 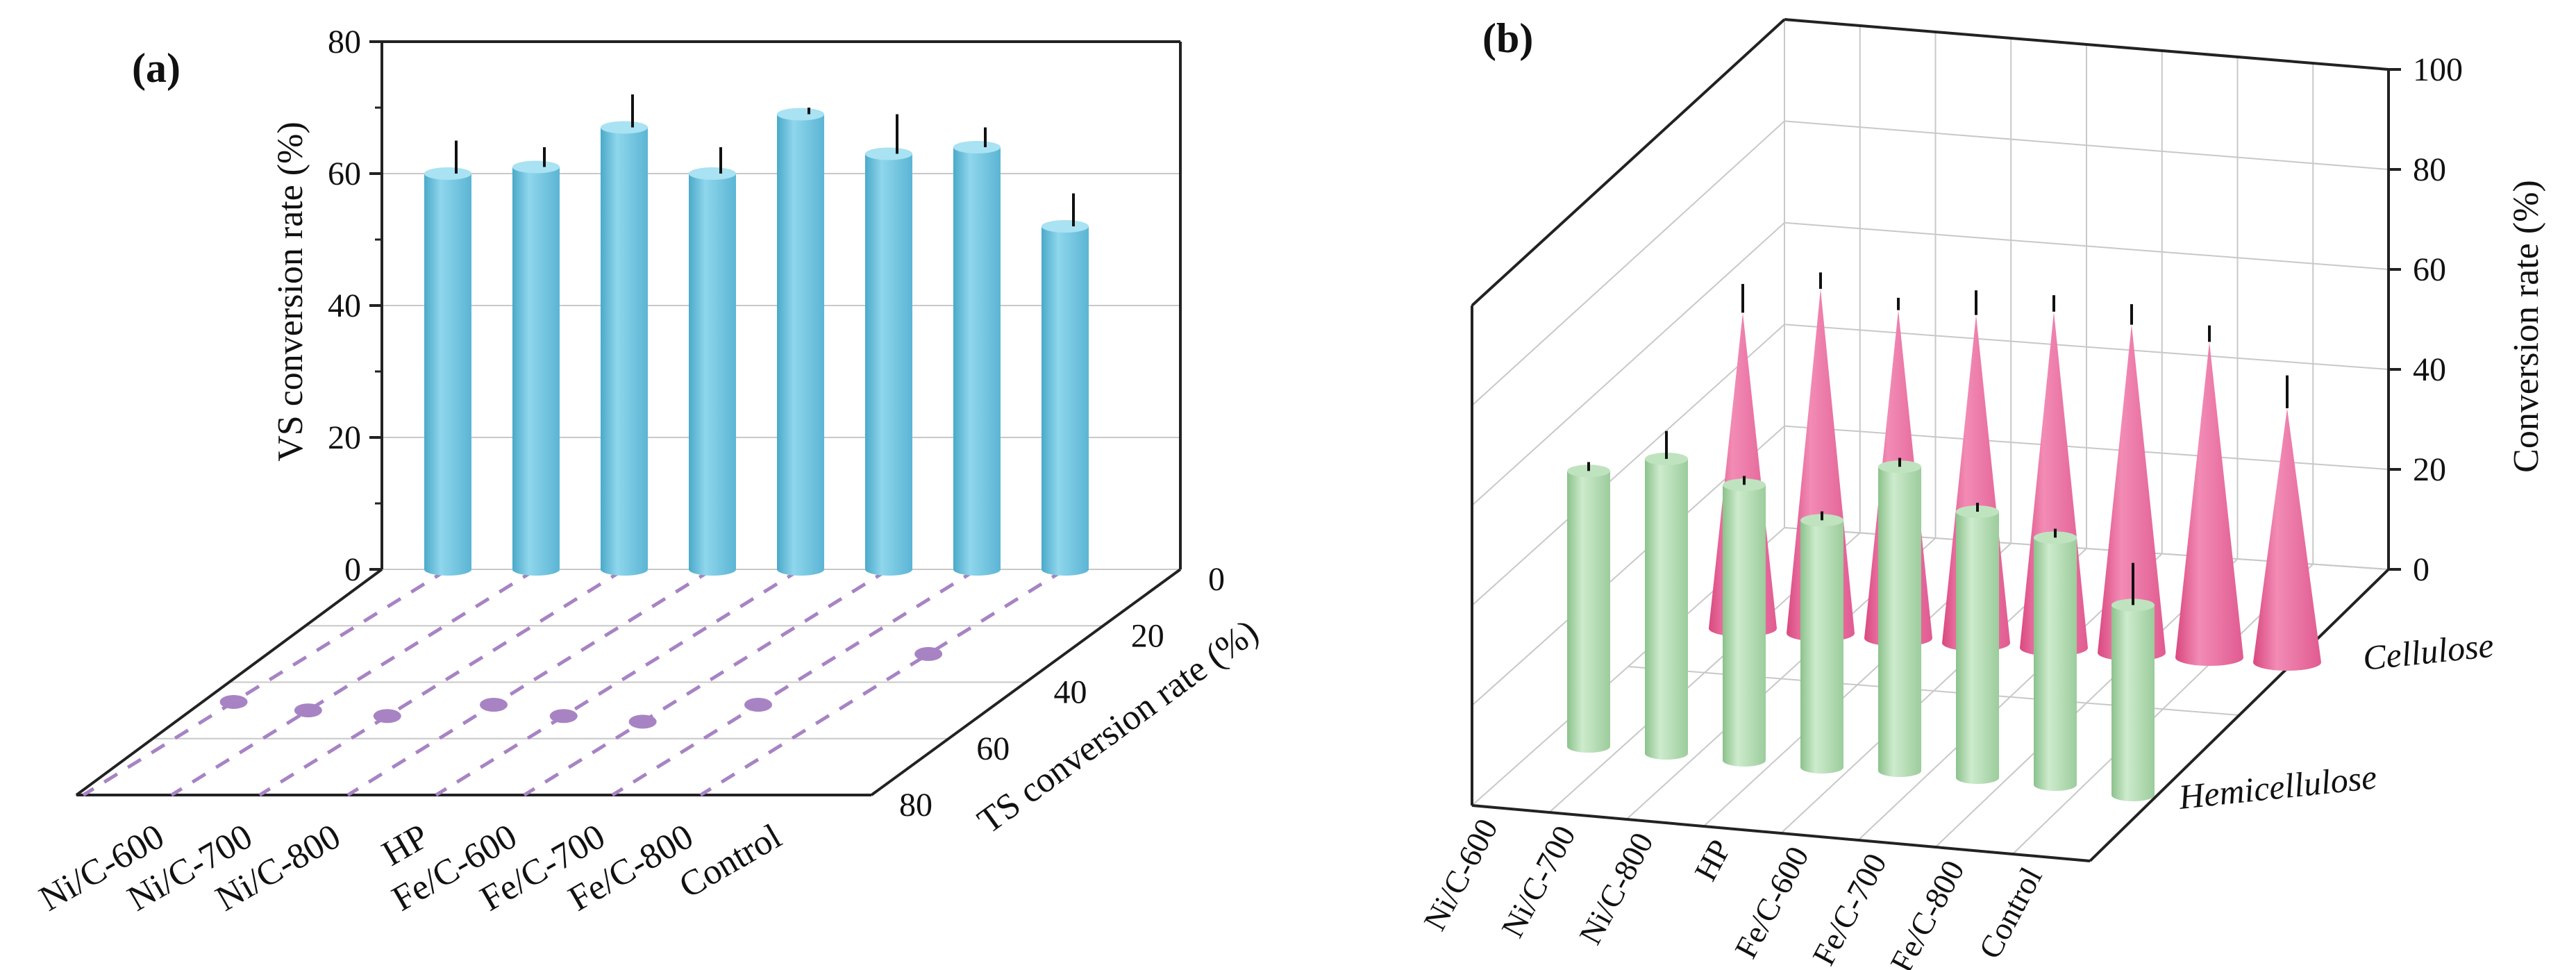 What do you see at coordinates (344, 437) in the screenshot?
I see `panel-a-y-tick-label: 20` at bounding box center [344, 437].